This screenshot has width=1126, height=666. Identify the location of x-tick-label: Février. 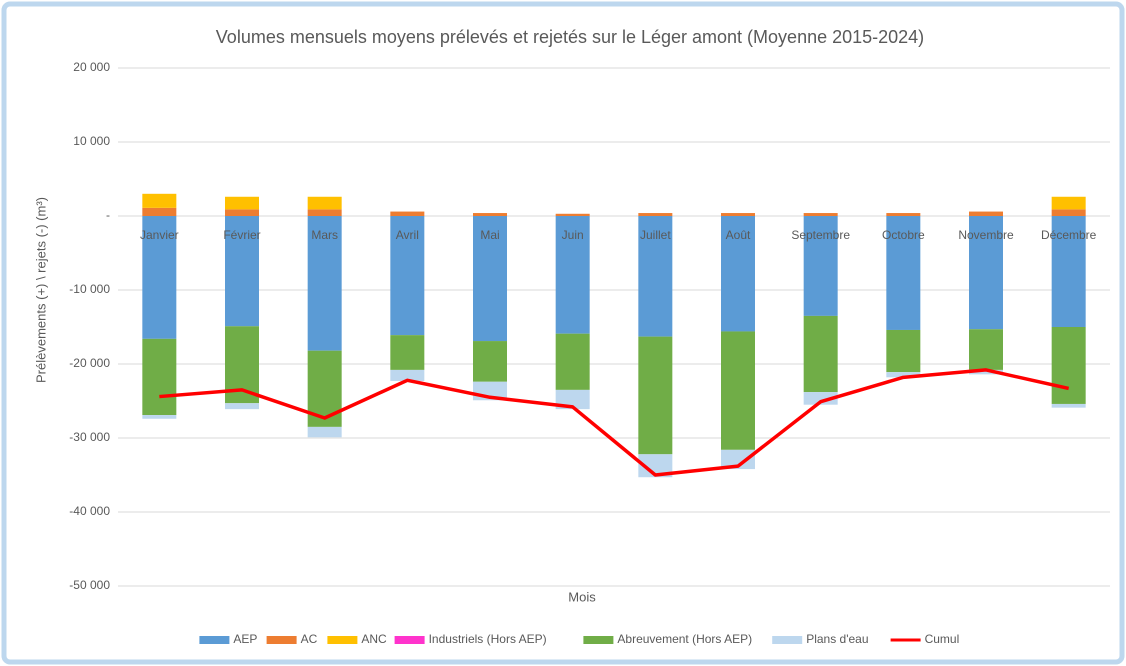
(241, 235).